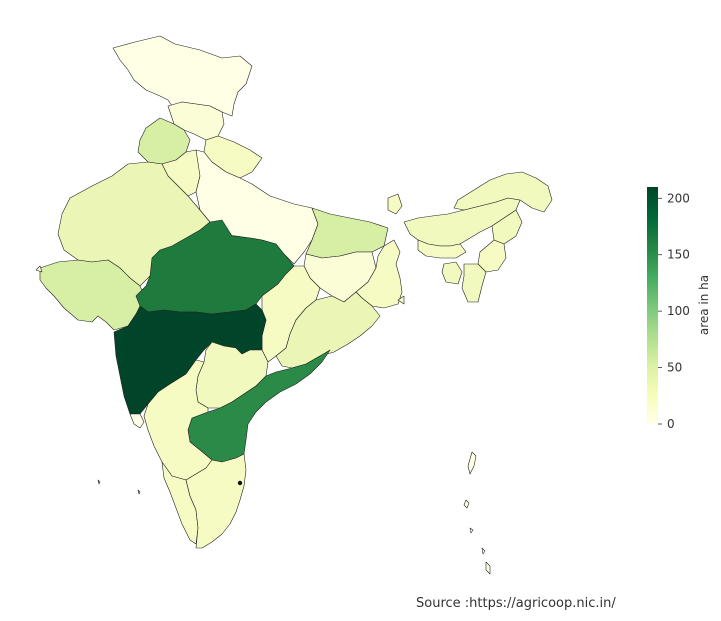 This screenshot has width=721, height=621. Describe the element at coordinates (474, 283) in the screenshot. I see `region-mizoram` at that location.